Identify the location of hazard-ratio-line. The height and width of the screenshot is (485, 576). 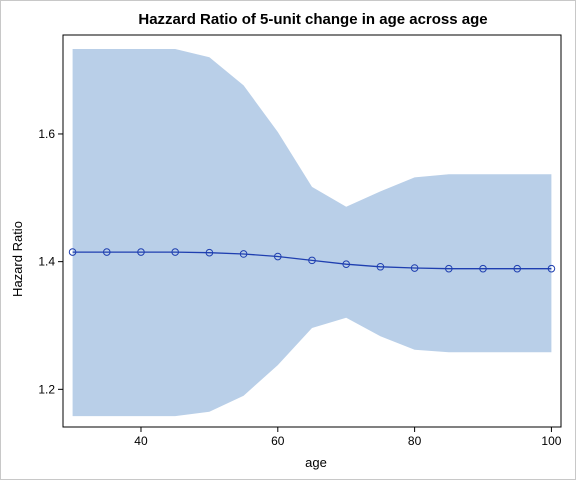
(312, 260).